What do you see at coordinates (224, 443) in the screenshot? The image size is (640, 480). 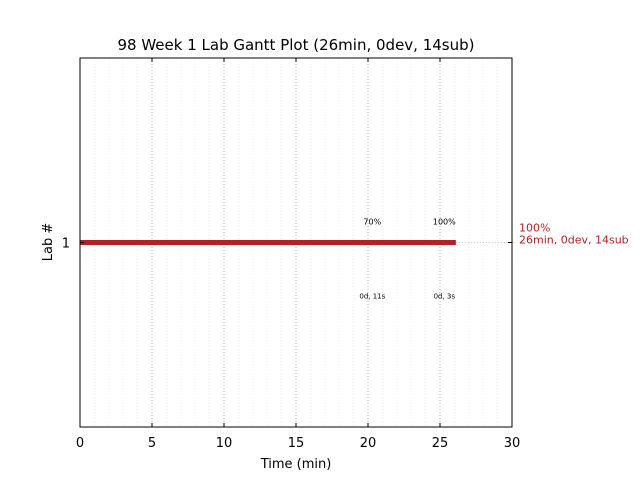 I see `x-tick-label: 10` at bounding box center [224, 443].